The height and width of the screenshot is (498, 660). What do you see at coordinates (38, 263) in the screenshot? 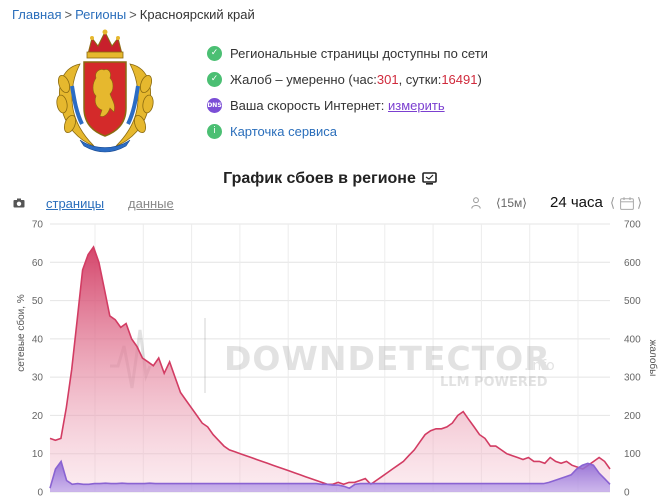
I see `y-tick-left: 60` at bounding box center [38, 263].